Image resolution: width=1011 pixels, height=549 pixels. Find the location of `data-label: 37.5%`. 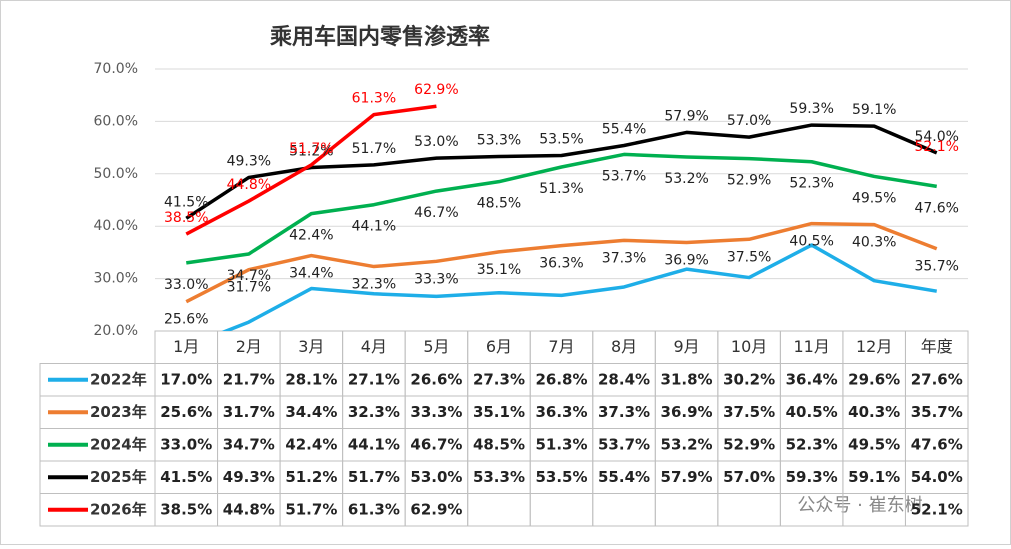

data-label: 37.5% is located at coordinates (749, 257).